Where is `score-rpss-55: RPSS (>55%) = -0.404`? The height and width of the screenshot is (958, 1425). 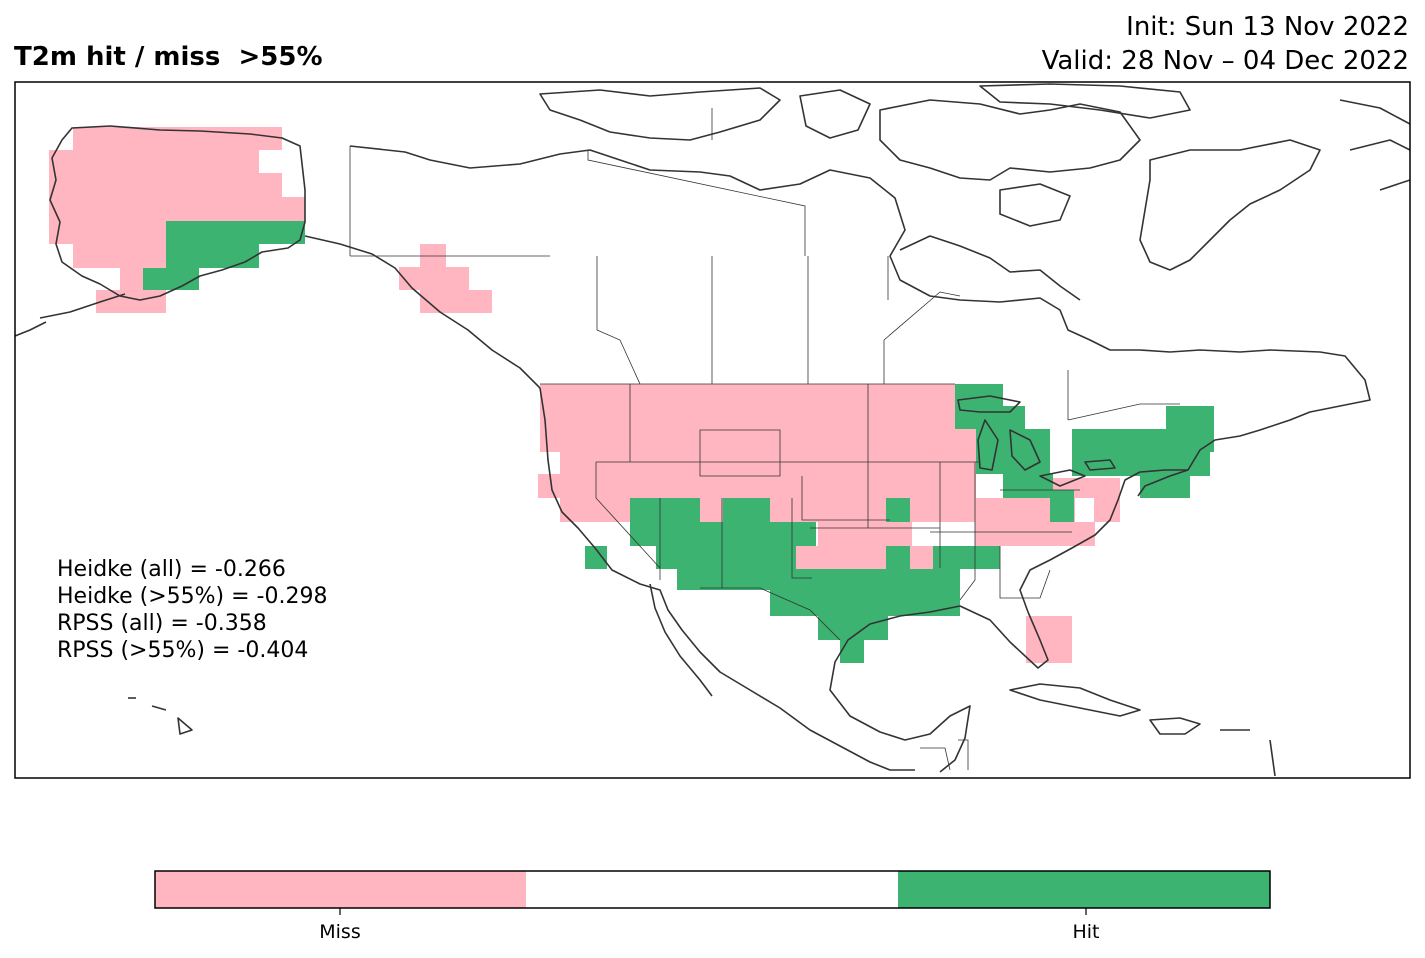
score-rpss-55: RPSS (>55%) = -0.404 is located at coordinates (183, 650).